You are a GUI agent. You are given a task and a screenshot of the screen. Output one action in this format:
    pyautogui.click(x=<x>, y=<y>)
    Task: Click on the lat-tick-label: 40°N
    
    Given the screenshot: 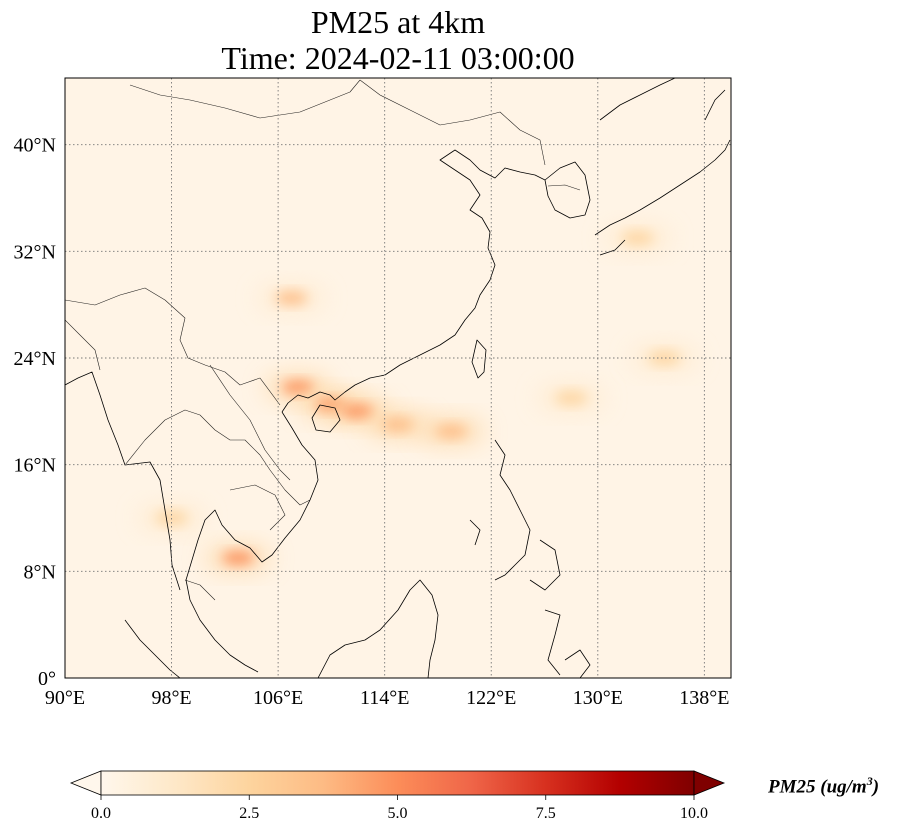 What is the action you would take?
    pyautogui.click(x=35, y=146)
    